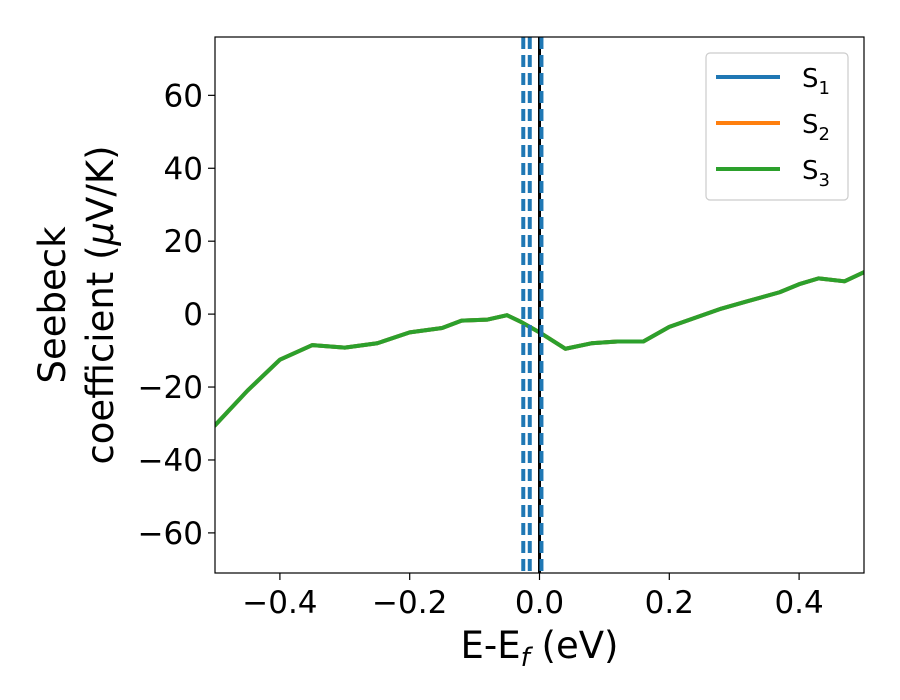 This screenshot has width=900, height=700. Describe the element at coordinates (183, 96) in the screenshot. I see `y-tick-label: 60` at that location.